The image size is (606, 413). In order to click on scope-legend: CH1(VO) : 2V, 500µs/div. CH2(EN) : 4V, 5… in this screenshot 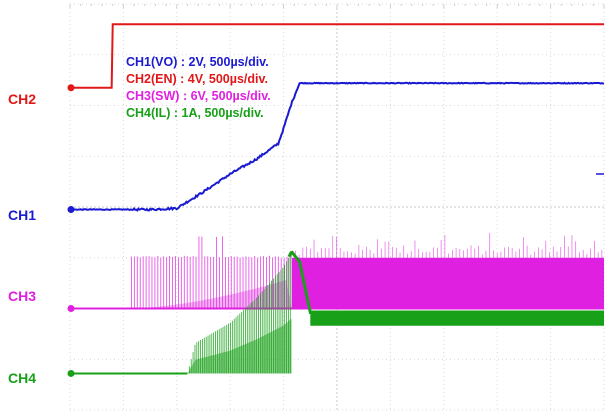, I will do `click(198, 88)`.